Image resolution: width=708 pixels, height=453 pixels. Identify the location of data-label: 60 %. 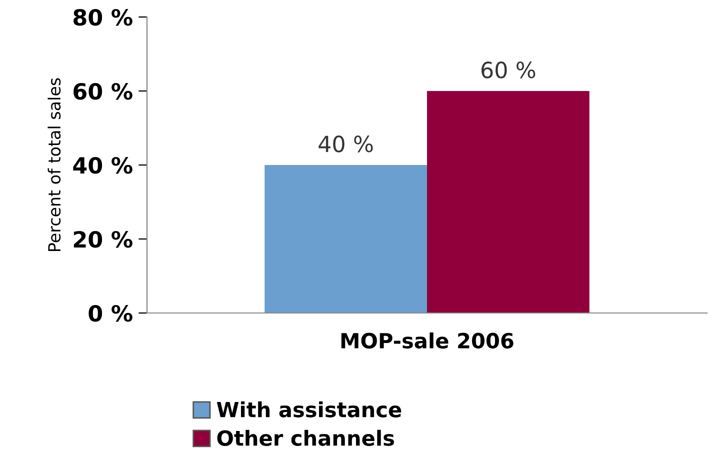
(509, 70).